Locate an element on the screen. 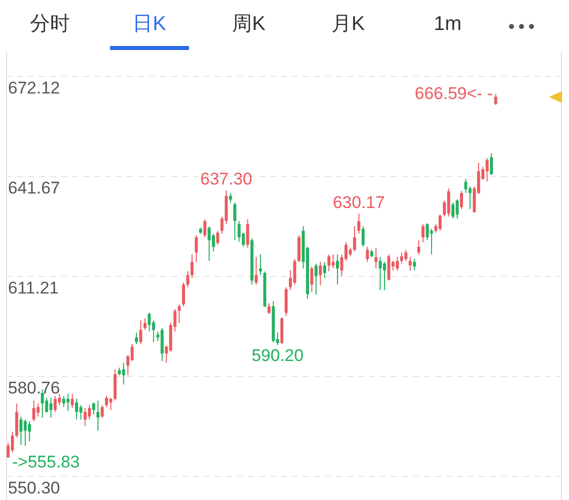  annotation: 637.30 is located at coordinates (226, 179).